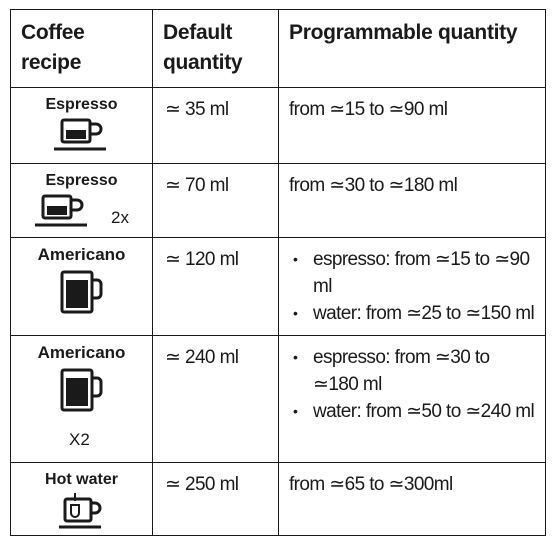 Image resolution: width=557 pixels, height=548 pixels. Describe the element at coordinates (79, 511) in the screenshot. I see `hot-water-cup-icon` at that location.